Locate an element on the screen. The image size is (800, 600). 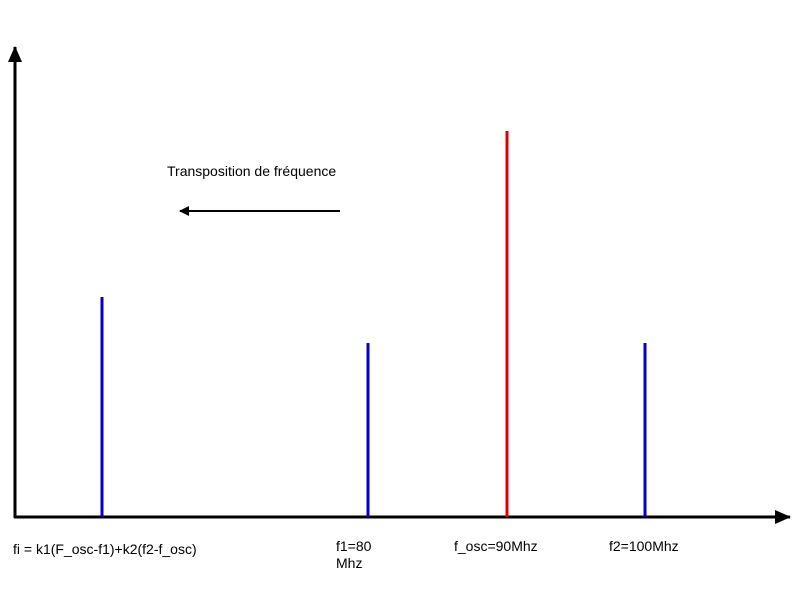
f1-label-line2: Mhz is located at coordinates (349, 563).